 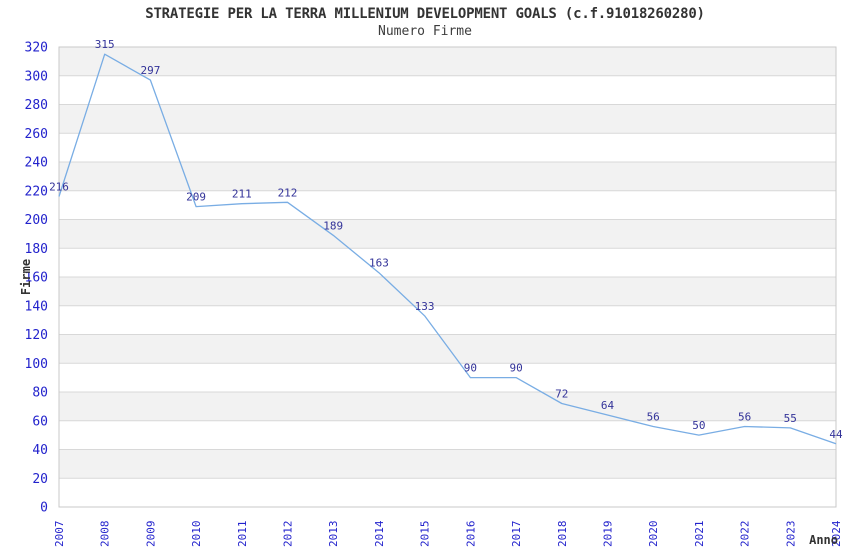 I want to click on y-tick-label: 180, so click(x=36, y=249).